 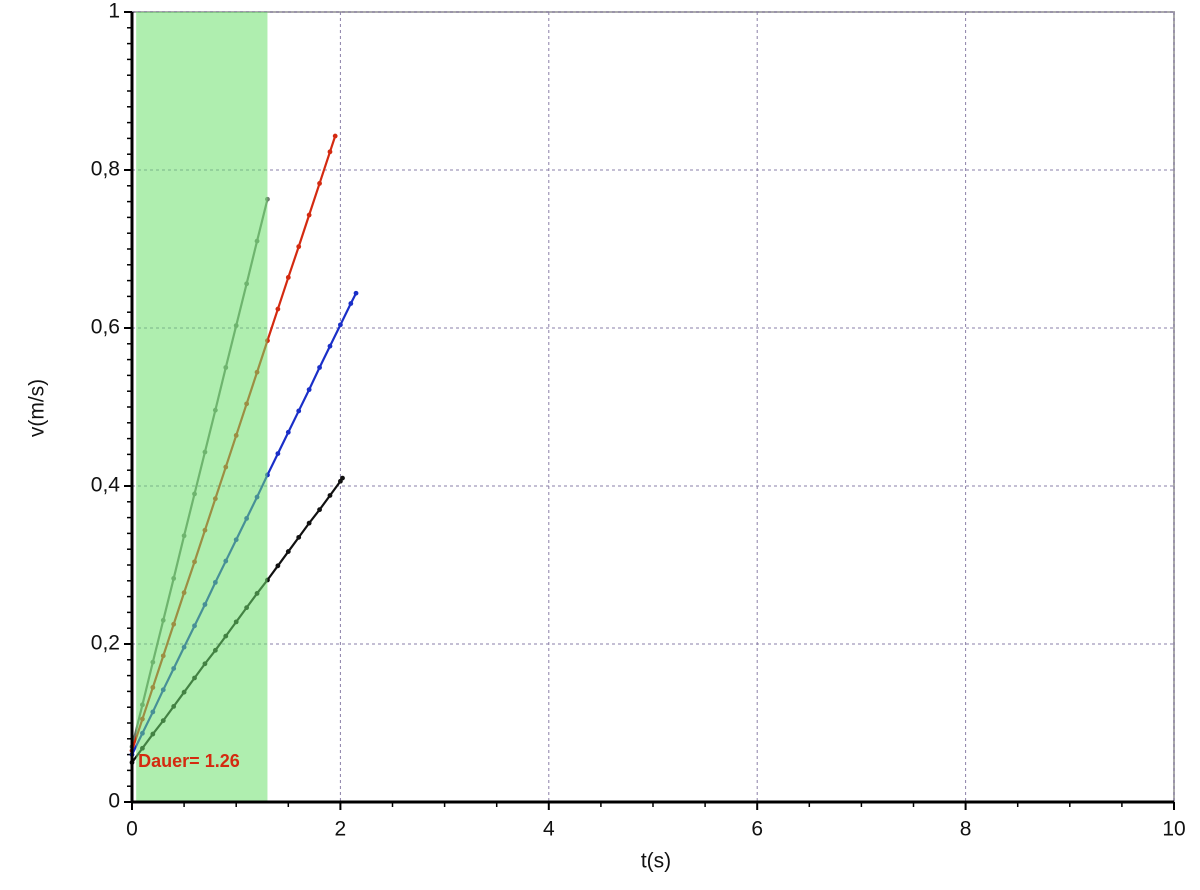 What do you see at coordinates (105, 327) in the screenshot?
I see `y-tick-label: 0,6` at bounding box center [105, 327].